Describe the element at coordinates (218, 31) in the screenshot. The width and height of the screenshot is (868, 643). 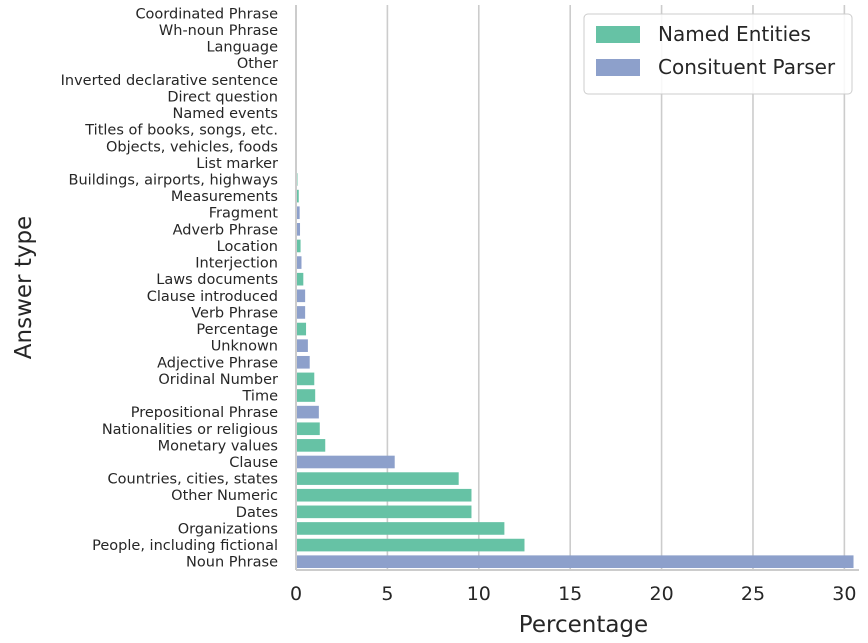
I see `y-tick-label: Wh-noun Phrase` at that location.